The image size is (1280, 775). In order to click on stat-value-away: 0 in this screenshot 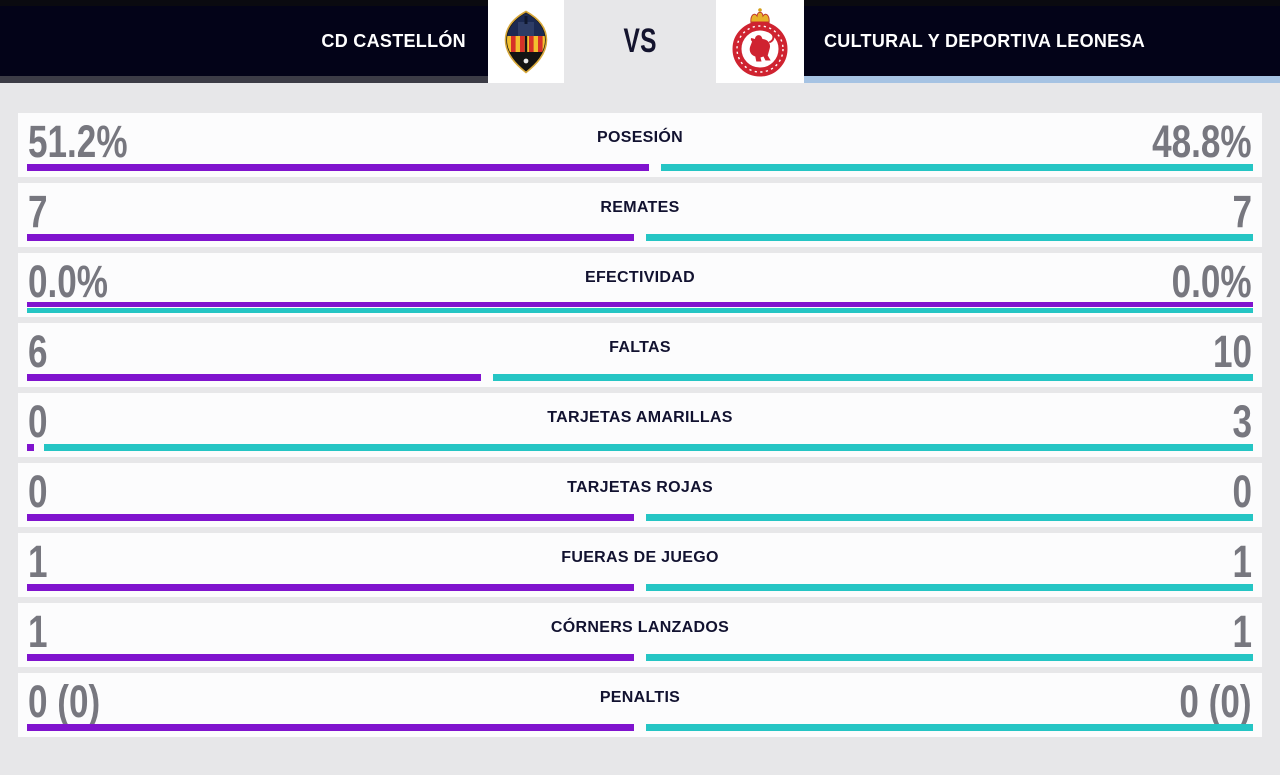, I will do `click(1242, 491)`.